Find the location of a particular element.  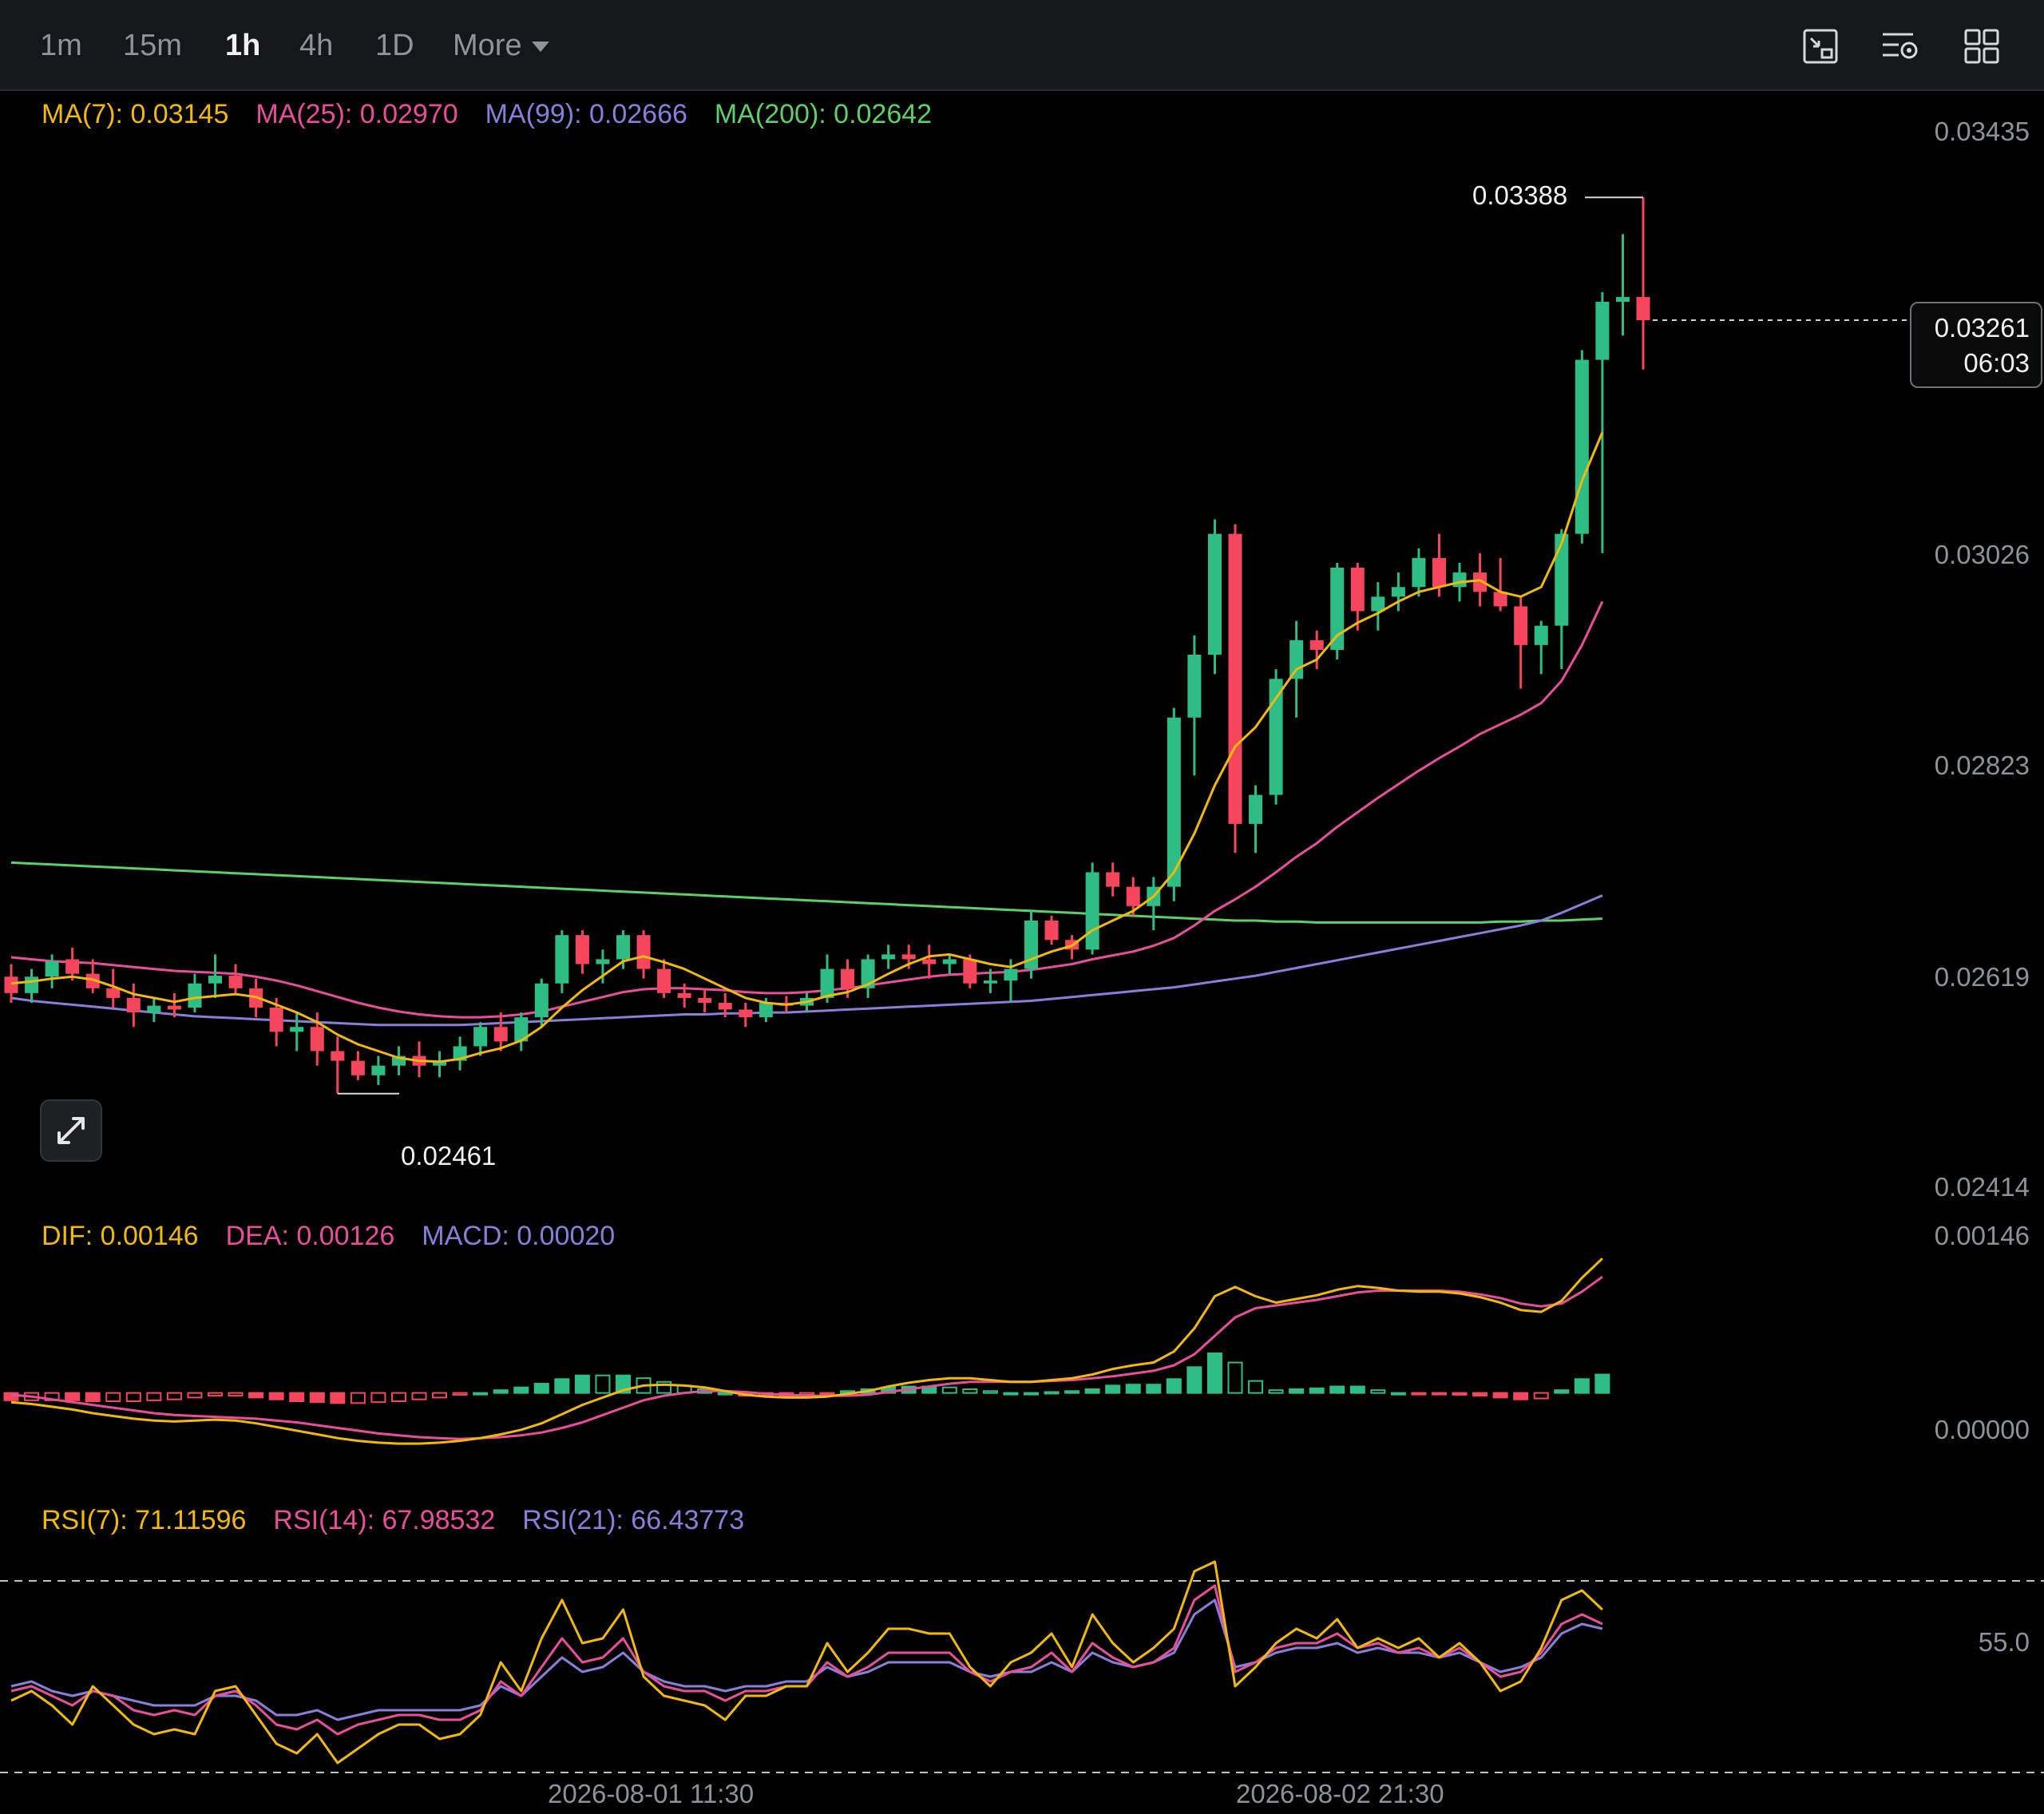

time-axis-label: 2026-08-02 21:30 is located at coordinates (1340, 1794).